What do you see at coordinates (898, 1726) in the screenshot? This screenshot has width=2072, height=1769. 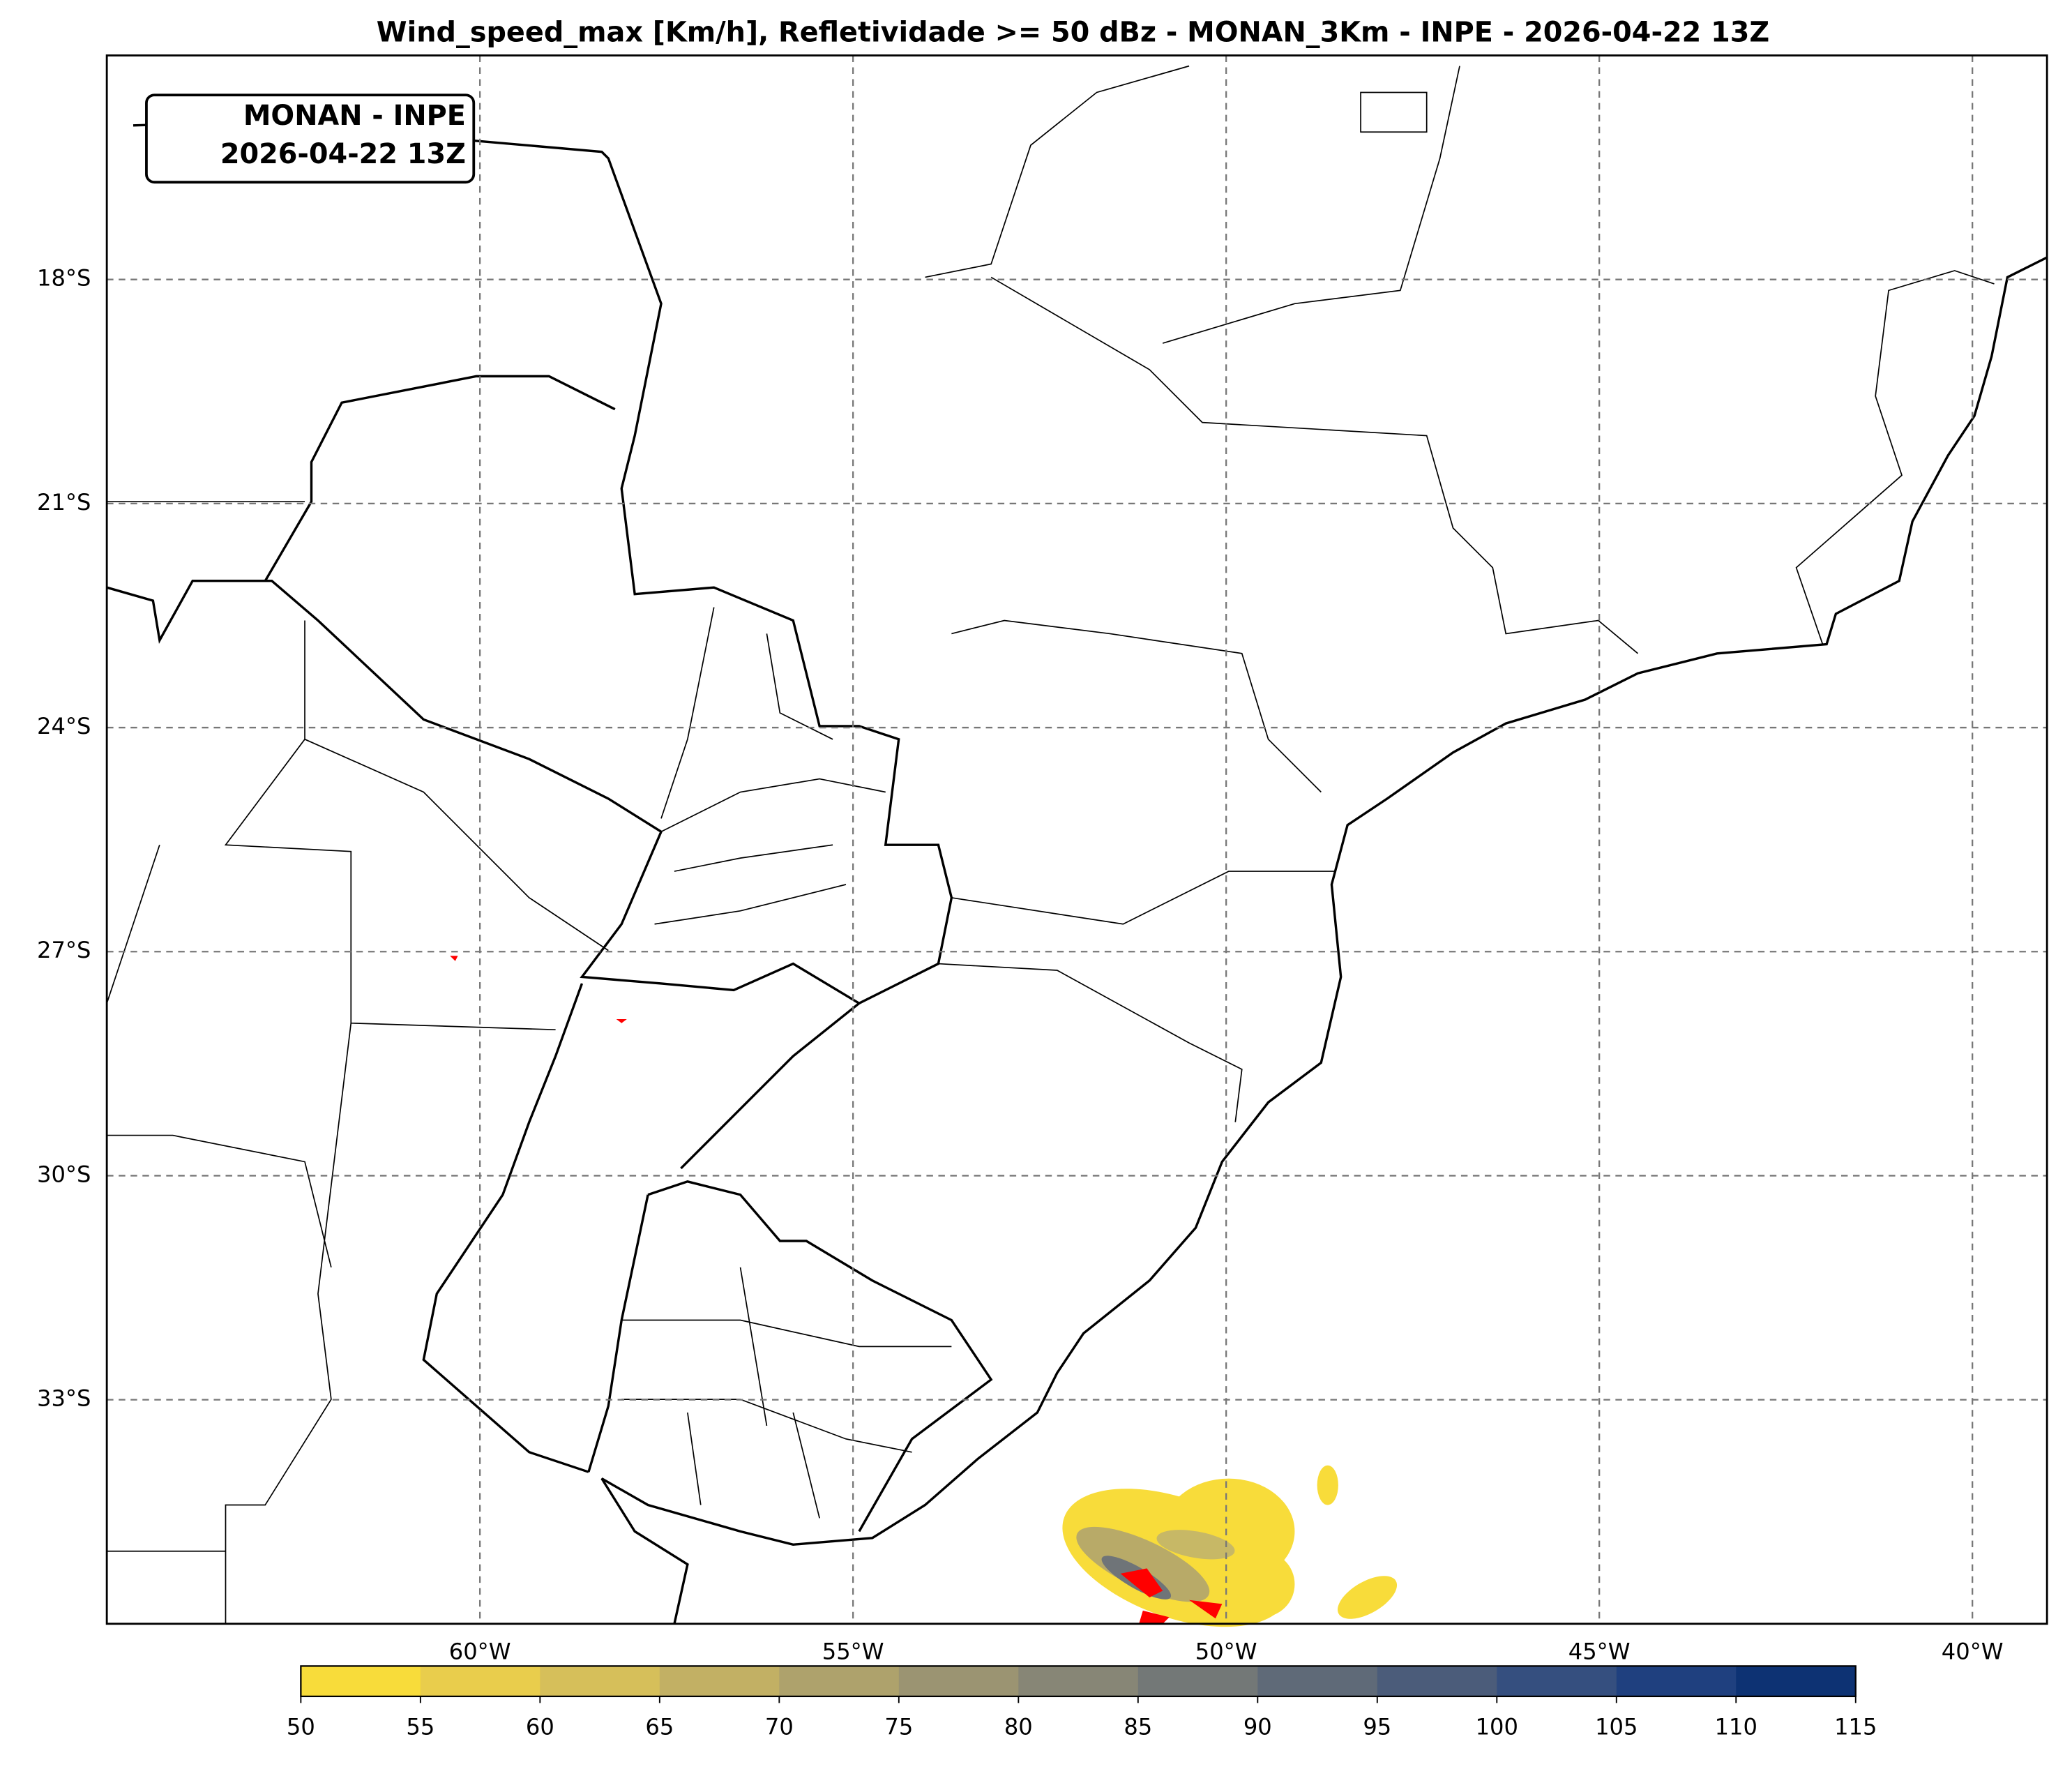 I see `colorbar-tick-label: 75` at bounding box center [898, 1726].